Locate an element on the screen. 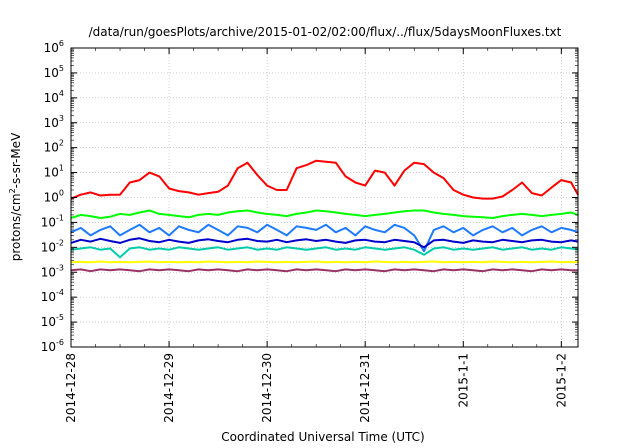 This screenshot has width=640, height=448. y-tick-label: 10⁵ is located at coordinates (54, 72).